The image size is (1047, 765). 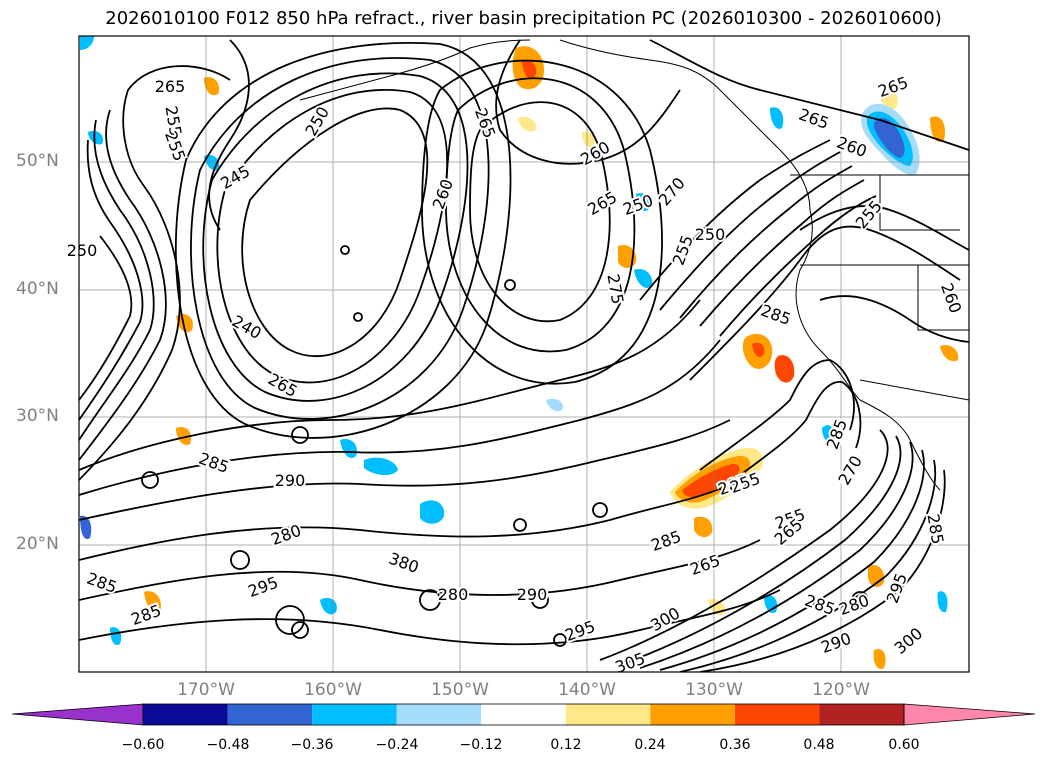 I want to click on colorbar-tick: 0.24, so click(x=650, y=745).